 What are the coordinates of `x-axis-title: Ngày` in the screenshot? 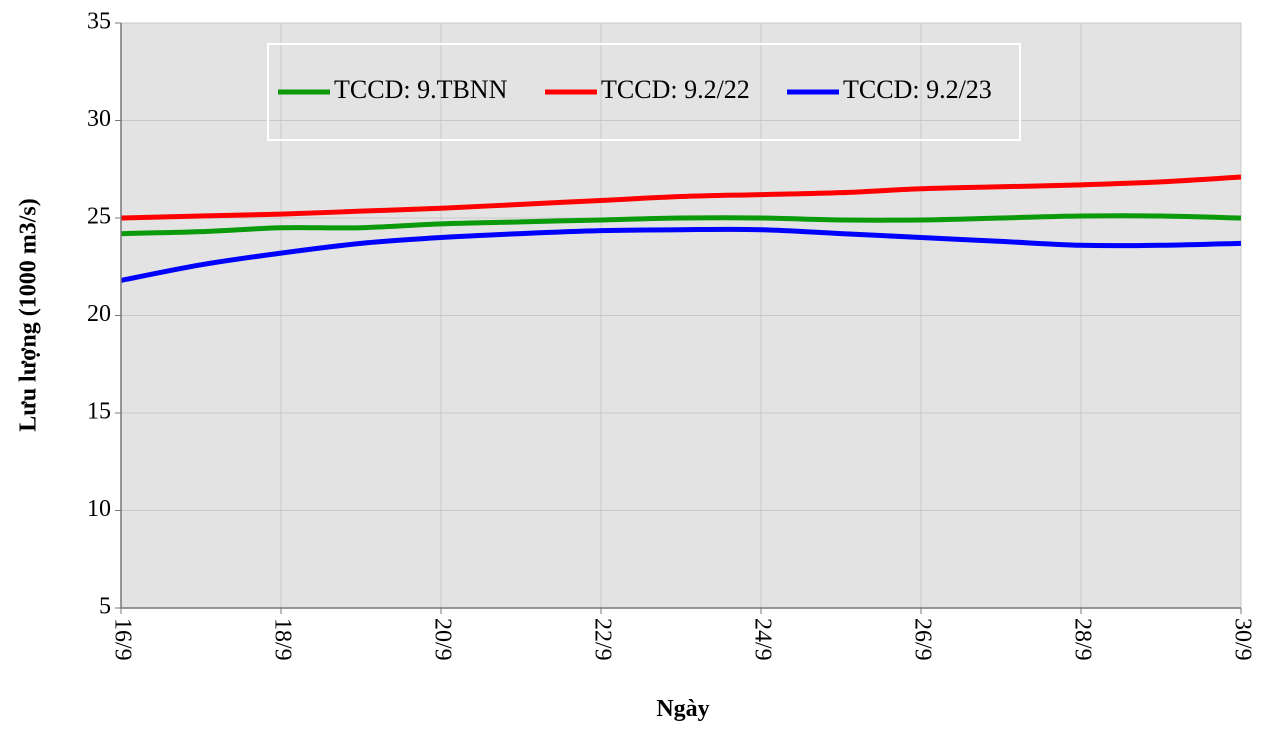 It's located at (682, 709).